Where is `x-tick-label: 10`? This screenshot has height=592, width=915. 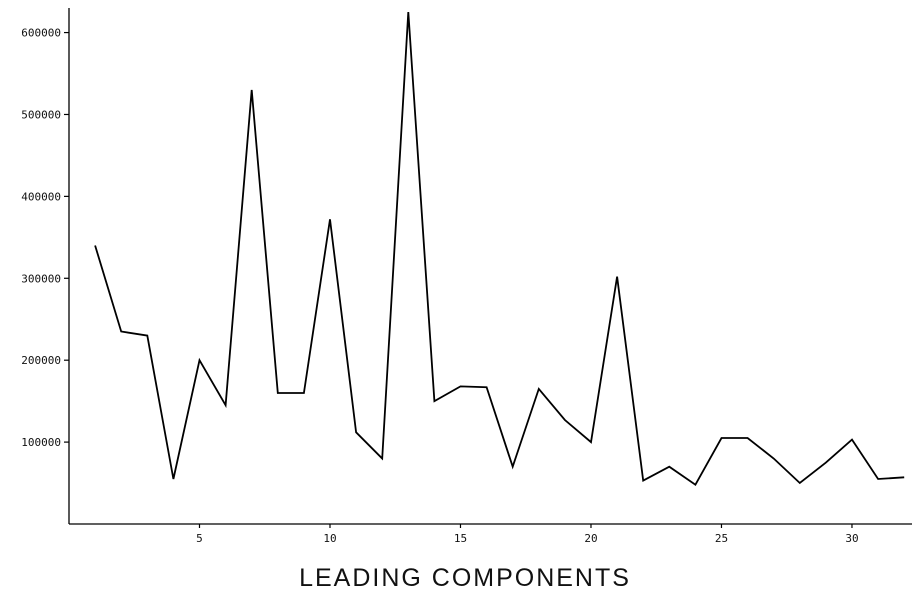
x-tick-label: 10 is located at coordinates (329, 538).